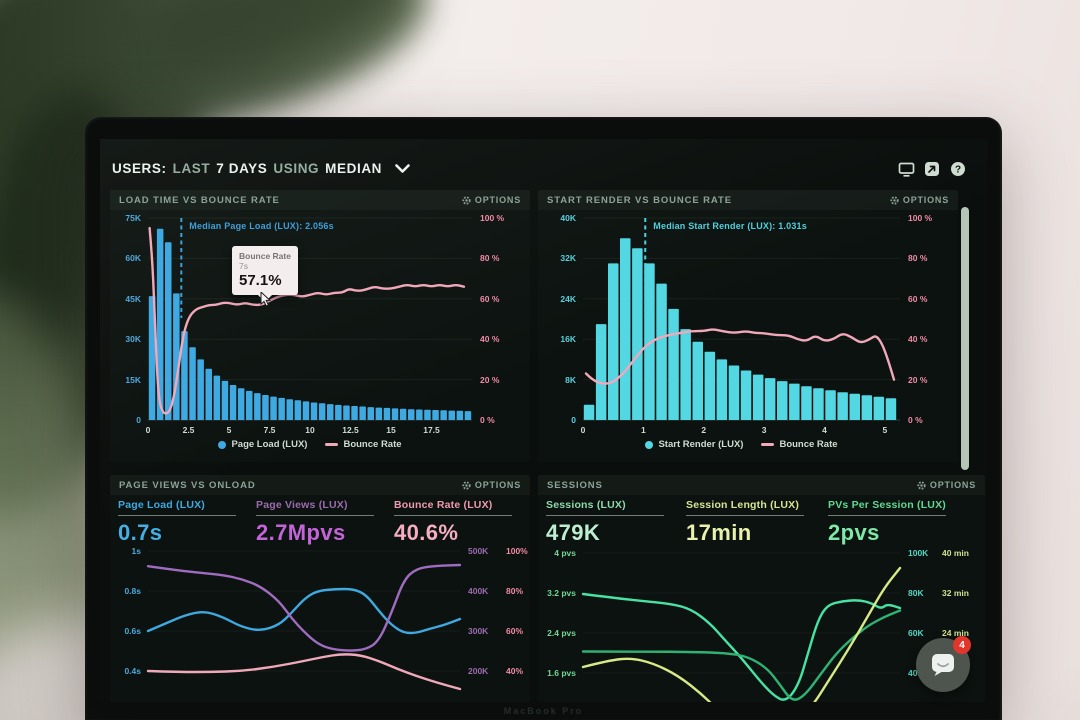  What do you see at coordinates (955, 553) in the screenshot?
I see `y-axis-right-label: 40 min` at bounding box center [955, 553].